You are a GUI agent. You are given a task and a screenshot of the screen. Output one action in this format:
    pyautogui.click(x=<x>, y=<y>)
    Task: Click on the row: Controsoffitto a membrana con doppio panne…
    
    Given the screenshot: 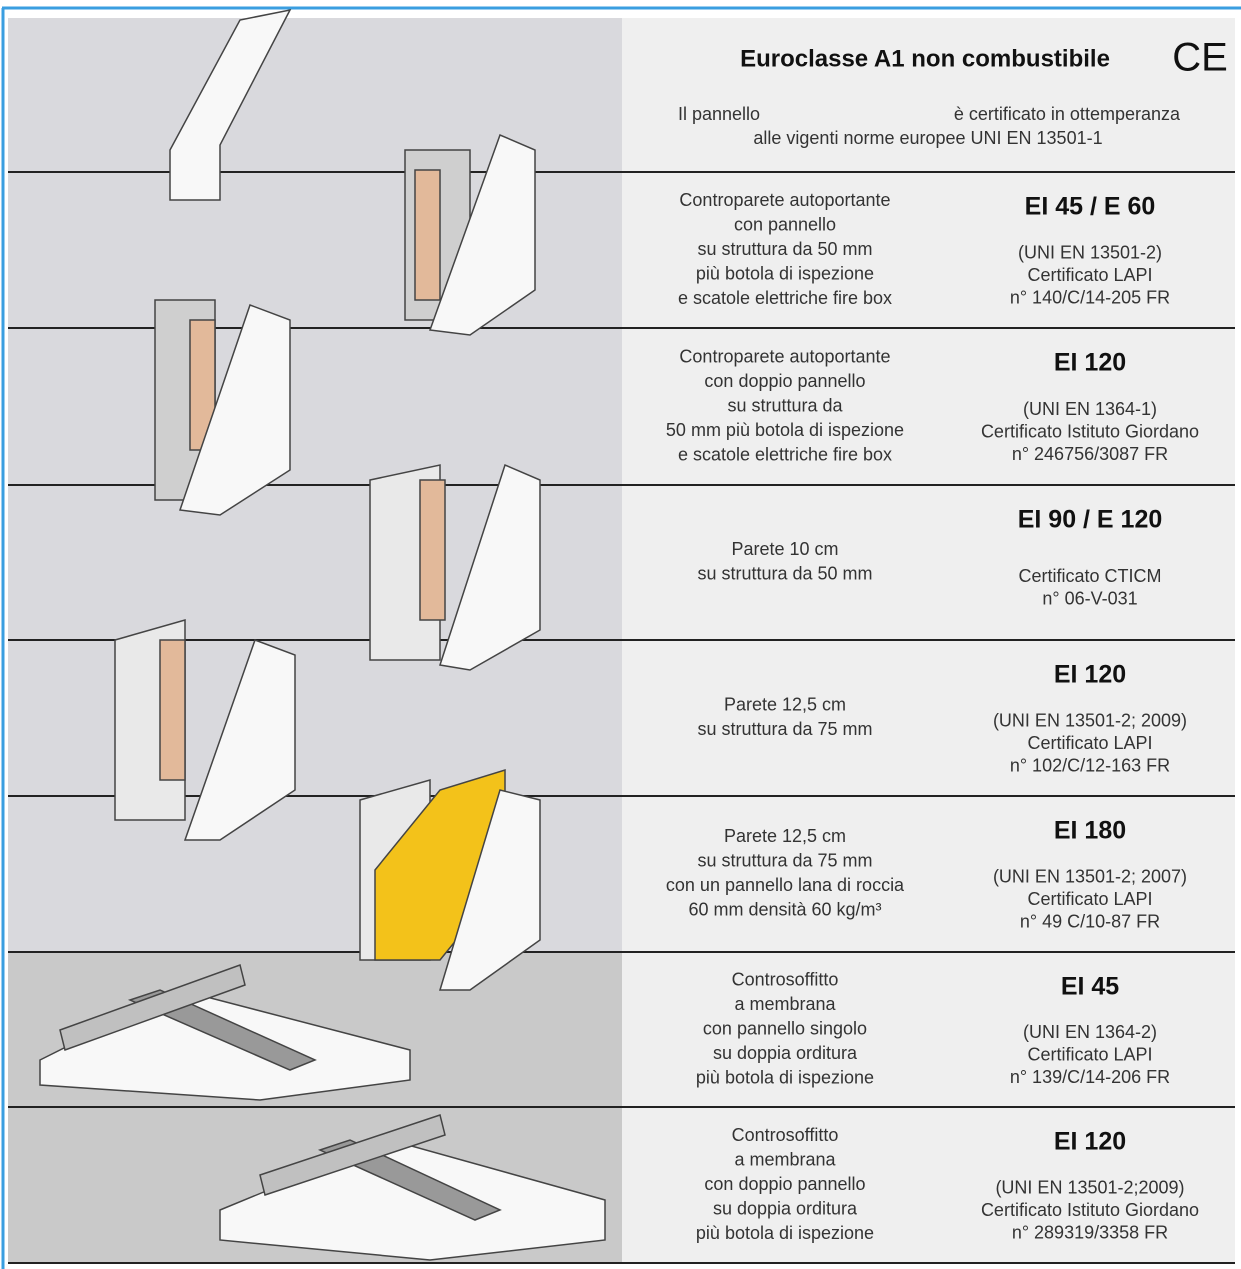 What is the action you would take?
    pyautogui.click(x=947, y=1184)
    